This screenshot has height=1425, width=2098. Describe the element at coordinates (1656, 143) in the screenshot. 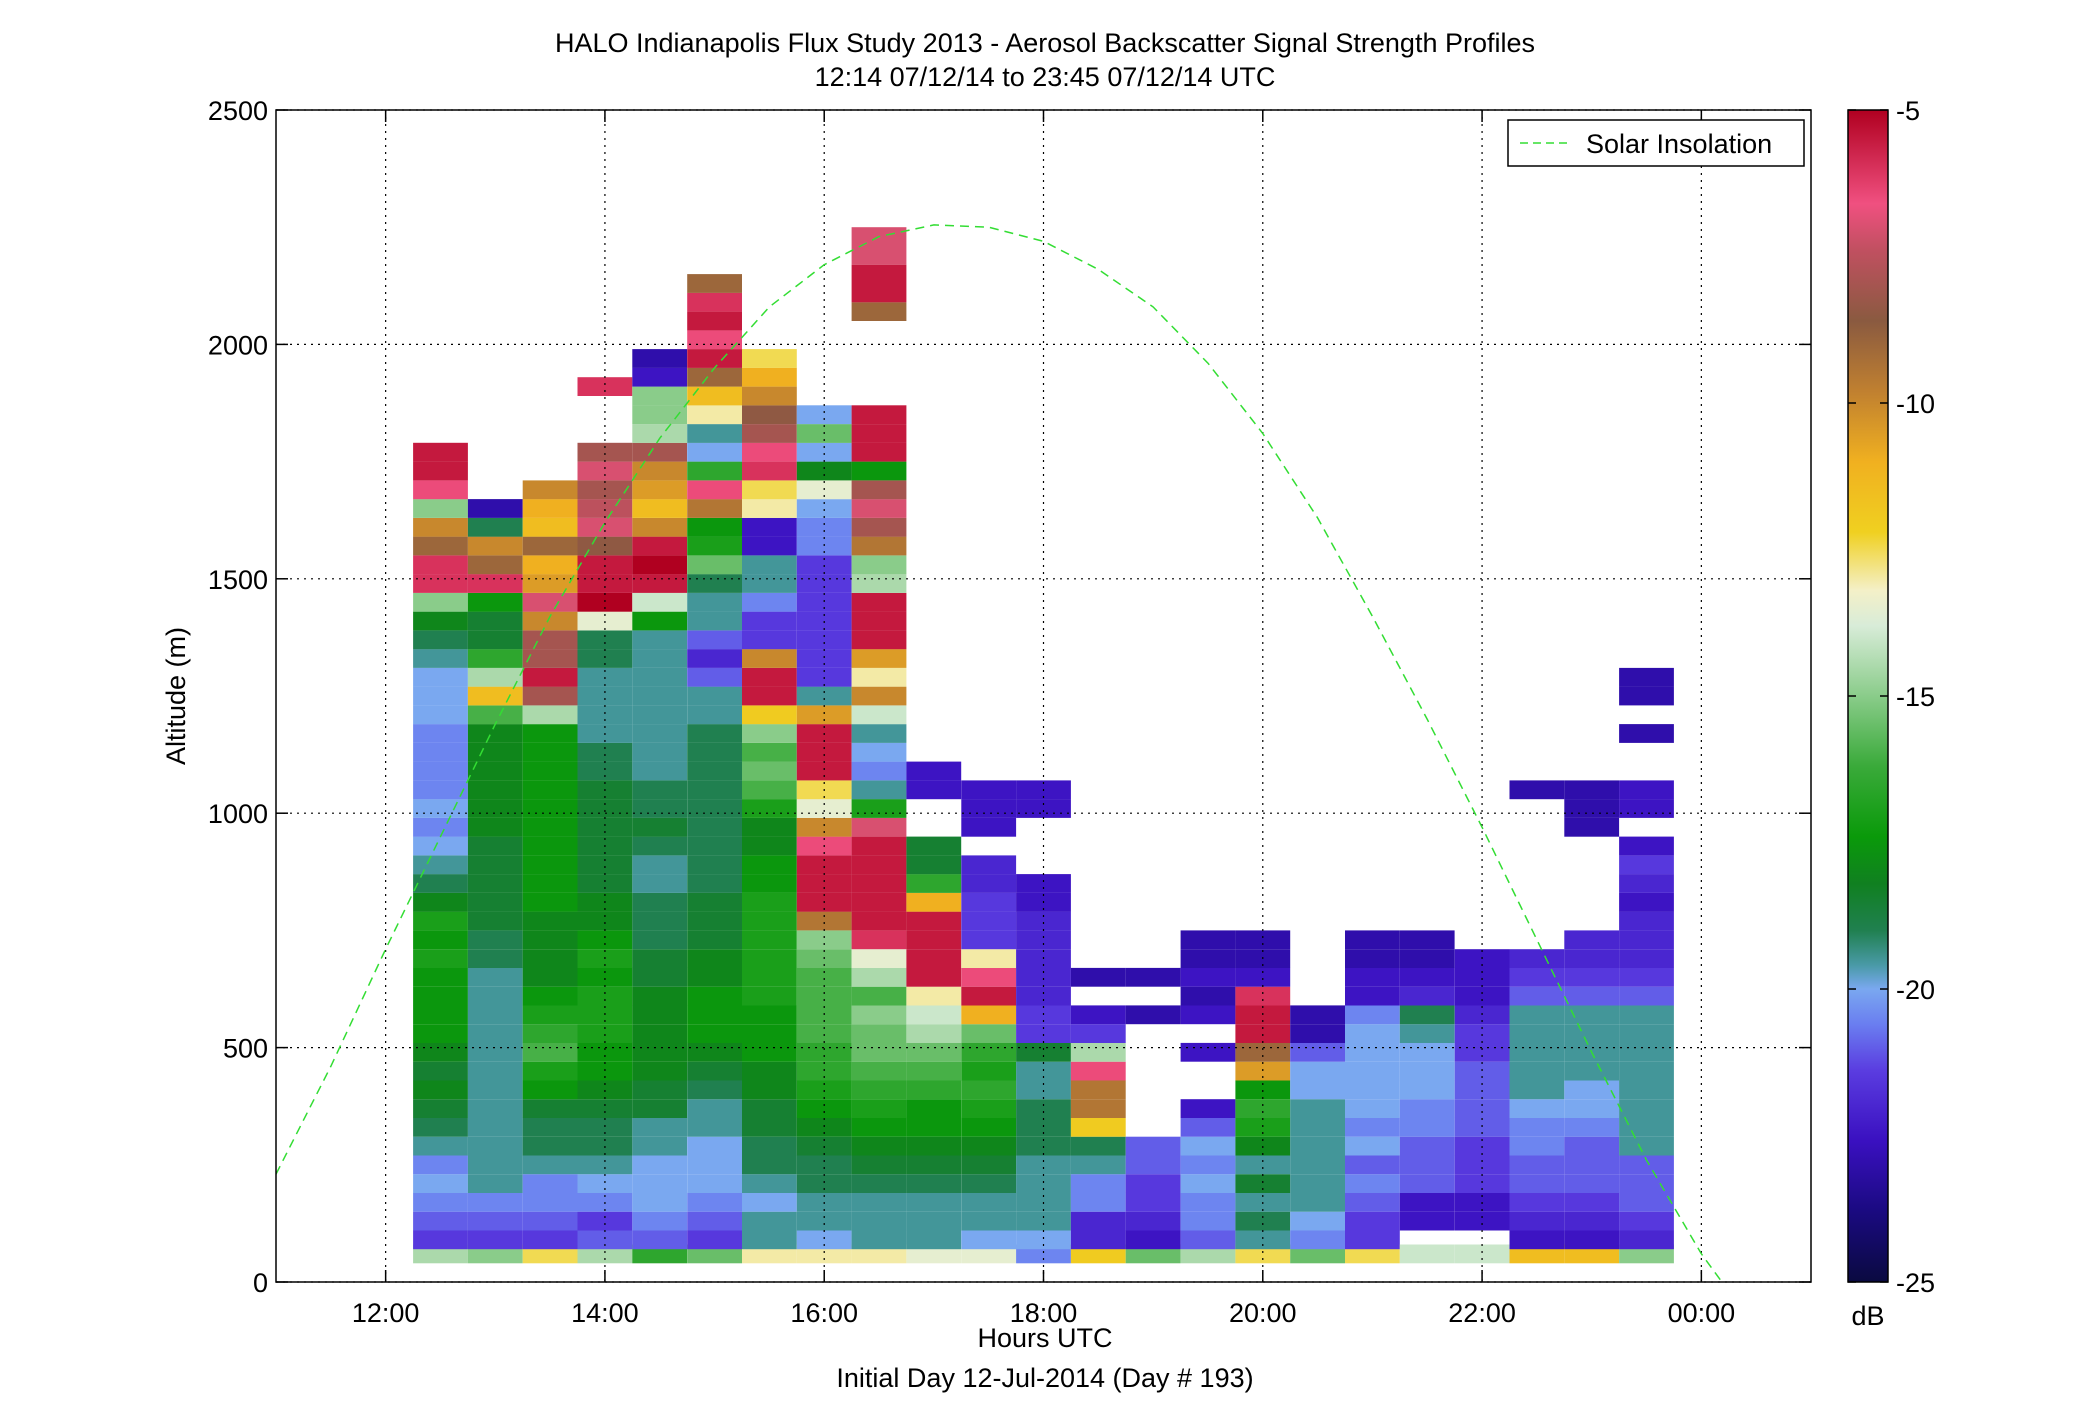

I see `legend: Solar Insolation` at that location.